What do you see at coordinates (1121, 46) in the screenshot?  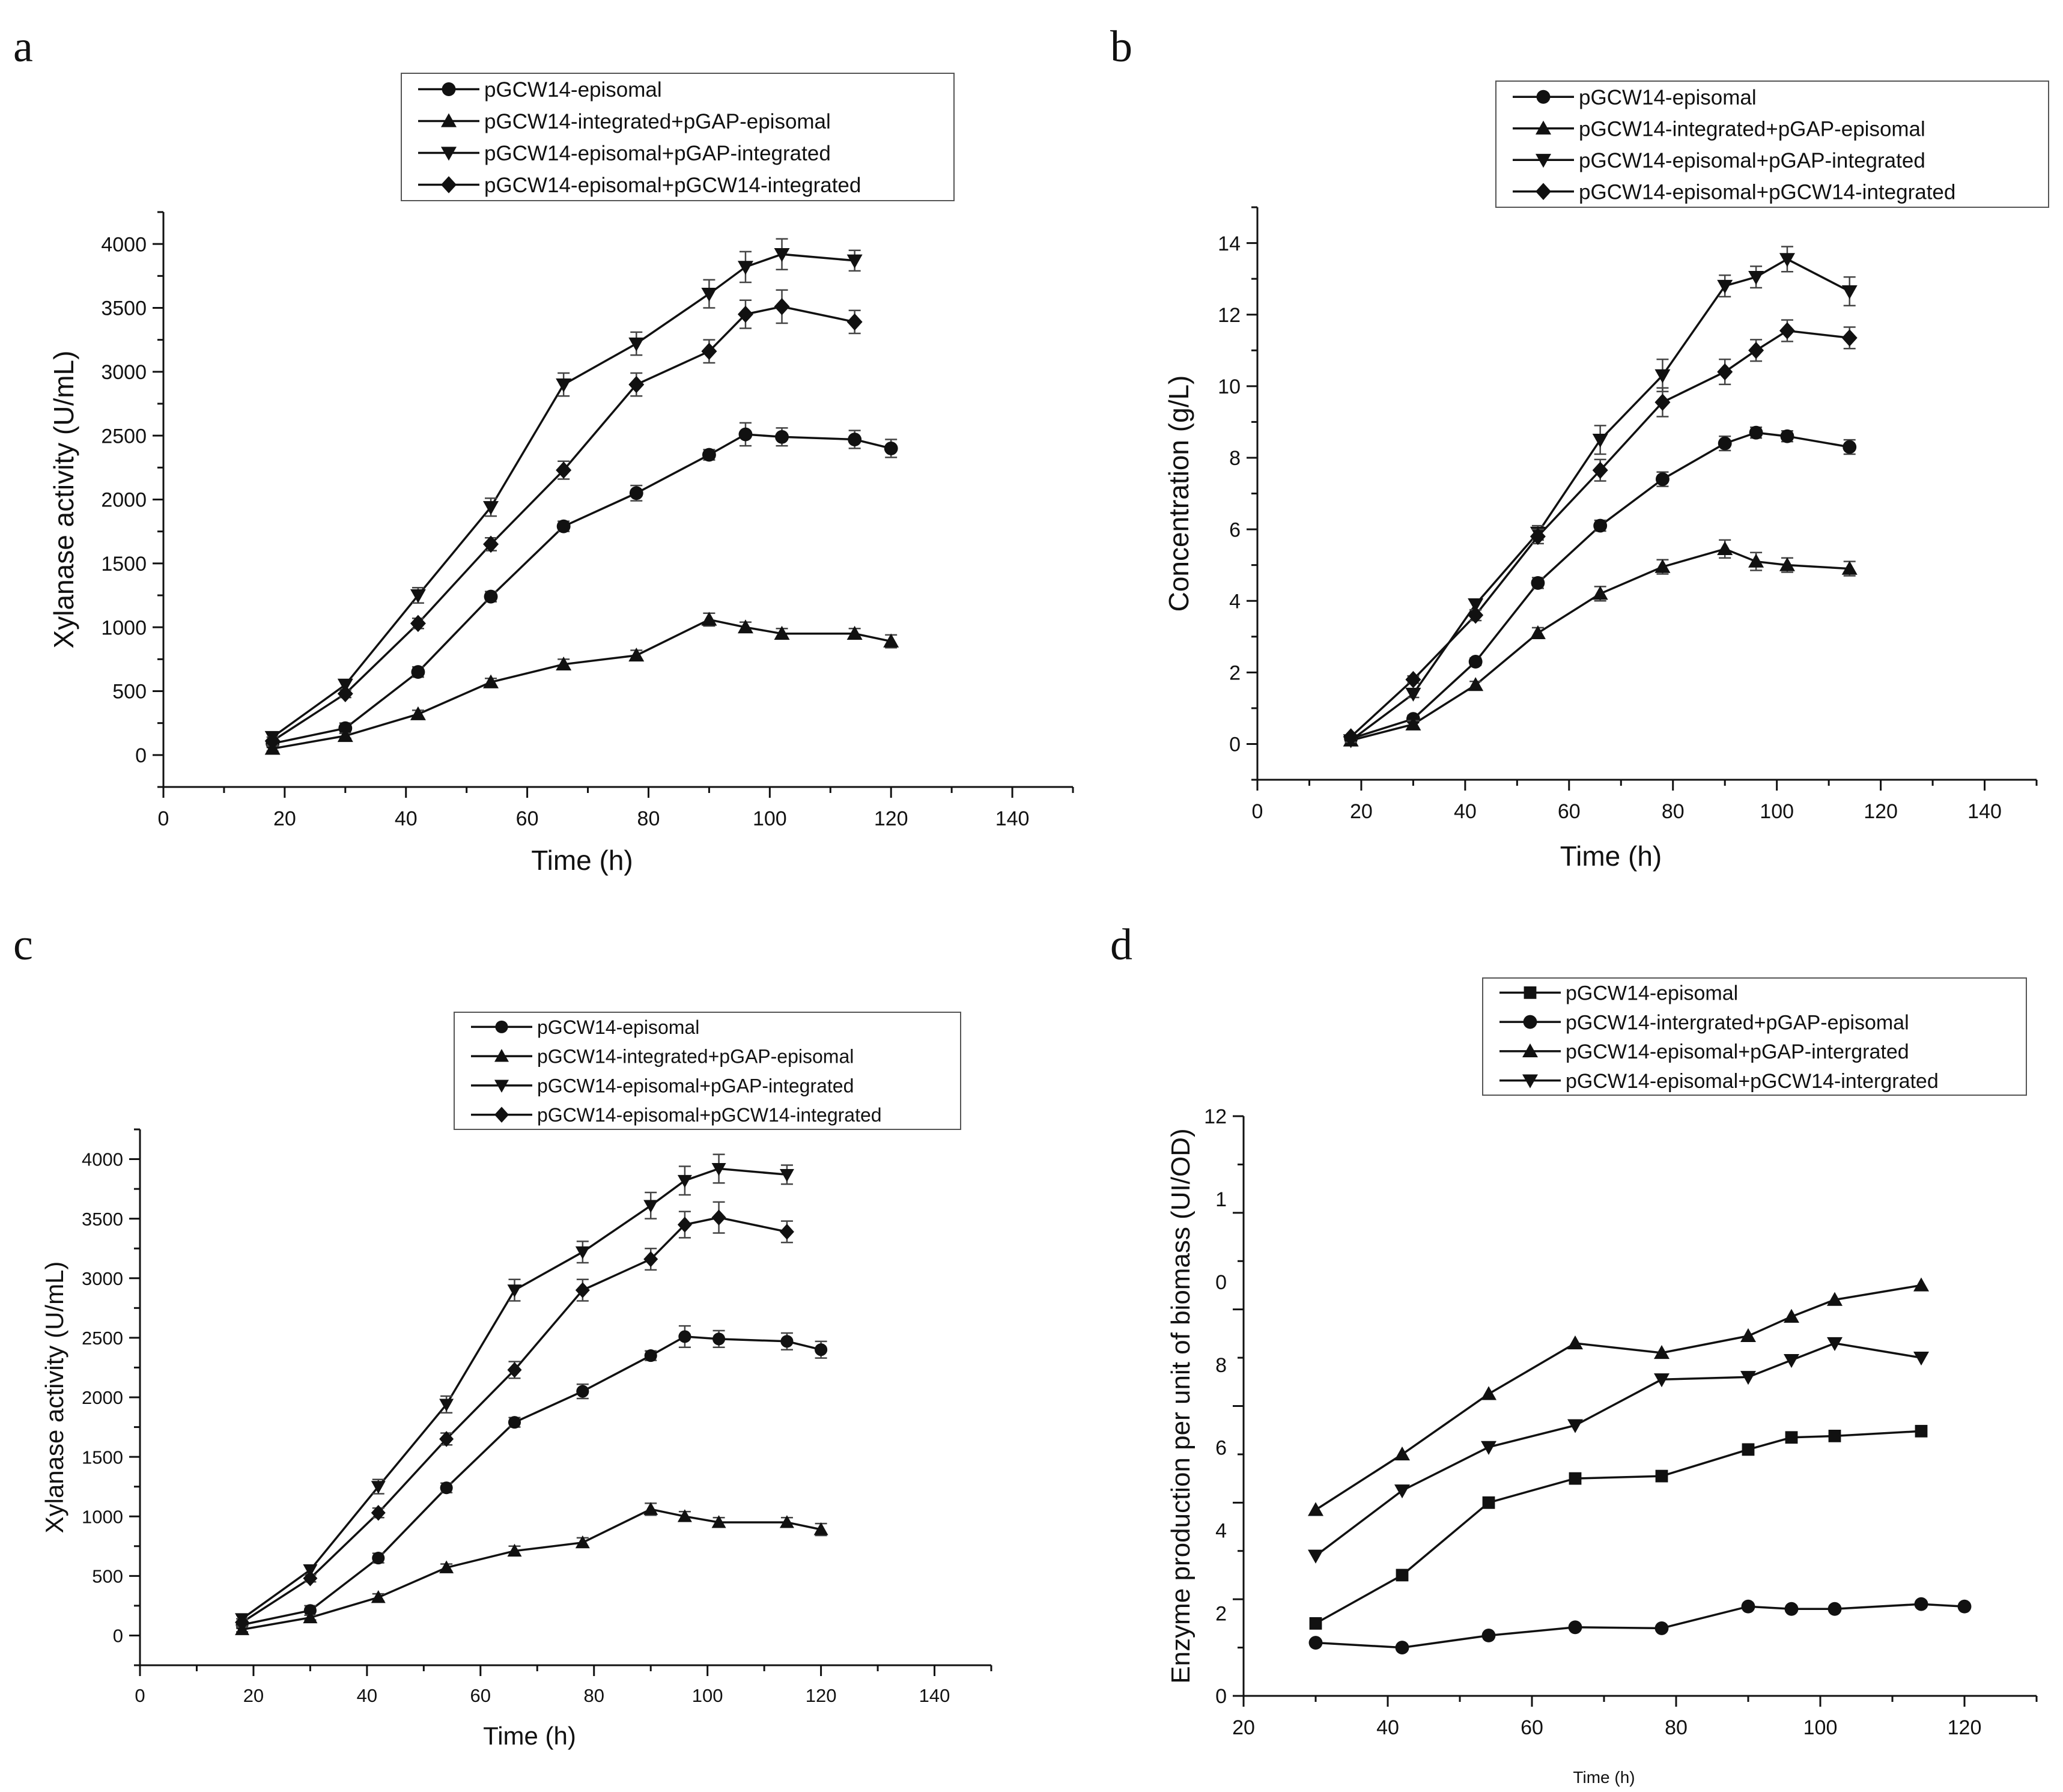 I see `panel-letter: b` at bounding box center [1121, 46].